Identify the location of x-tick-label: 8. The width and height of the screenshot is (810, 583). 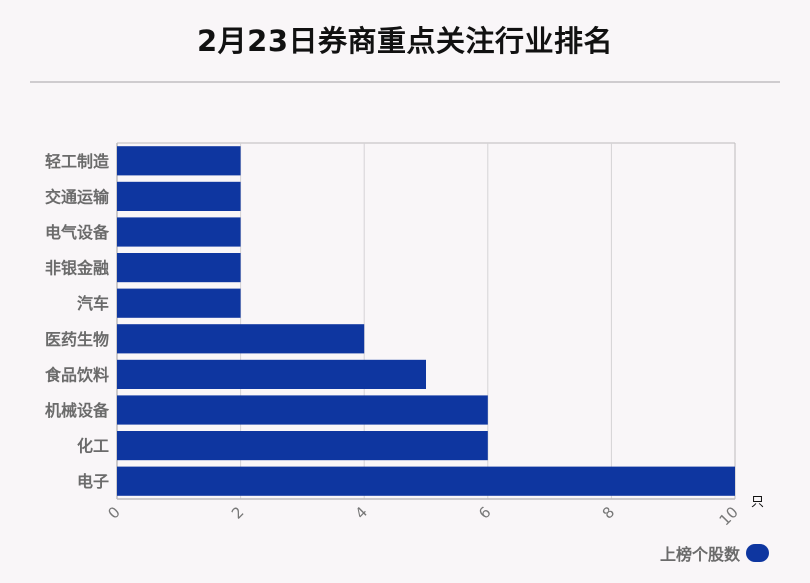
(608, 512).